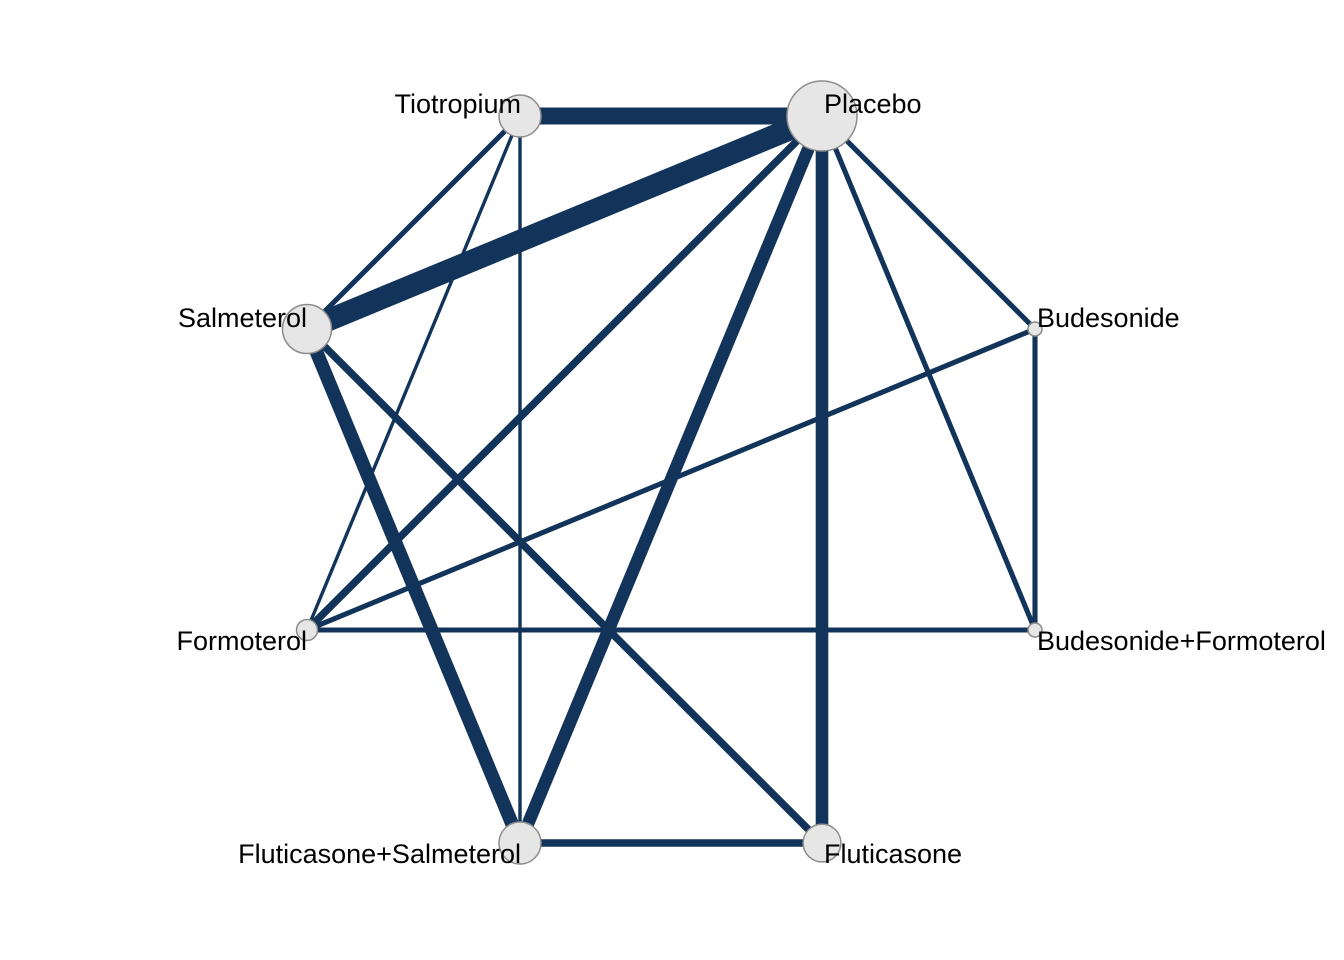 The width and height of the screenshot is (1344, 960). Describe the element at coordinates (241, 641) in the screenshot. I see `node-label-formoterol: Formoterol` at that location.